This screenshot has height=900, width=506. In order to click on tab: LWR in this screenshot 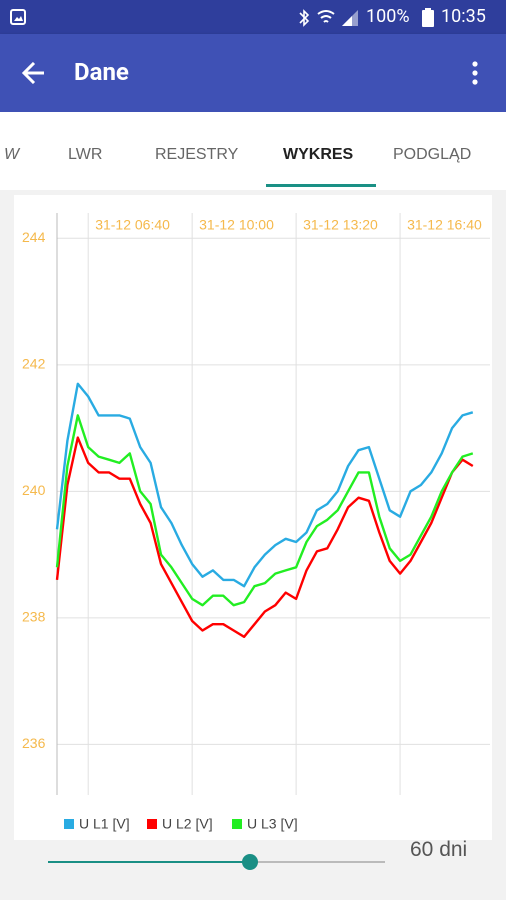, I will do `click(85, 154)`.